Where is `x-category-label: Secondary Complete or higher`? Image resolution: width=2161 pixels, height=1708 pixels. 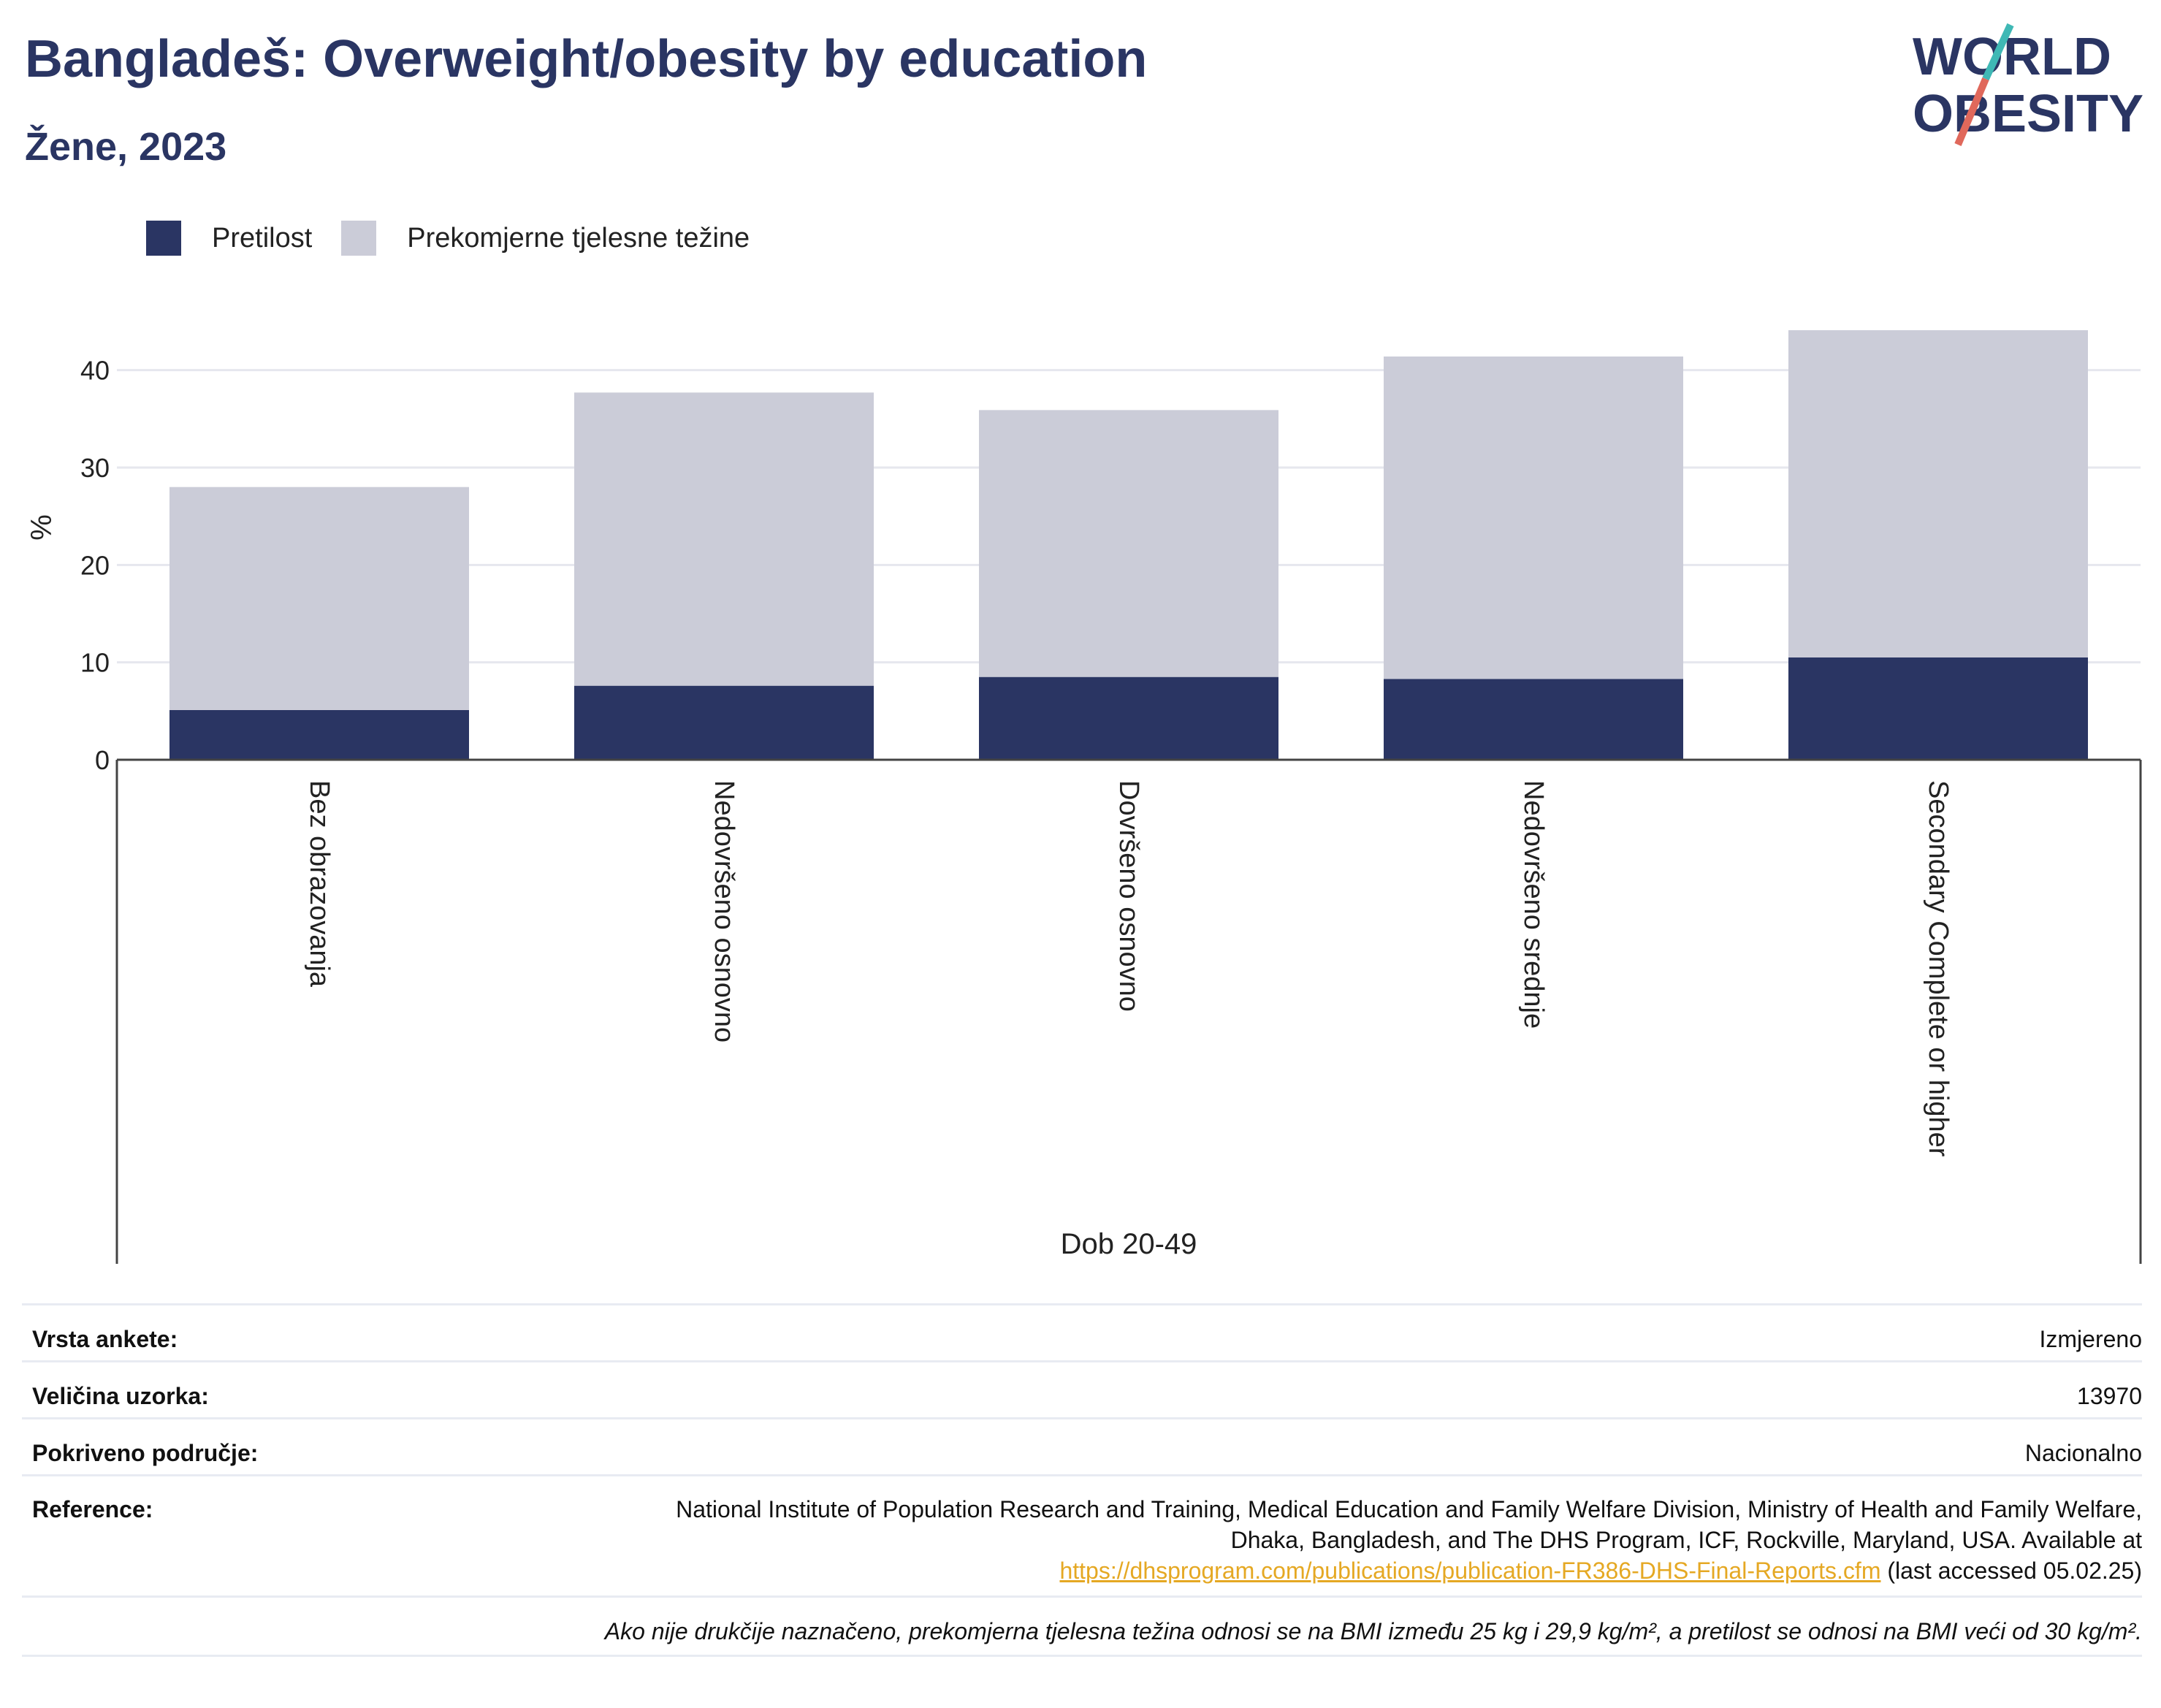 x-category-label: Secondary Complete or higher is located at coordinates (1939, 968).